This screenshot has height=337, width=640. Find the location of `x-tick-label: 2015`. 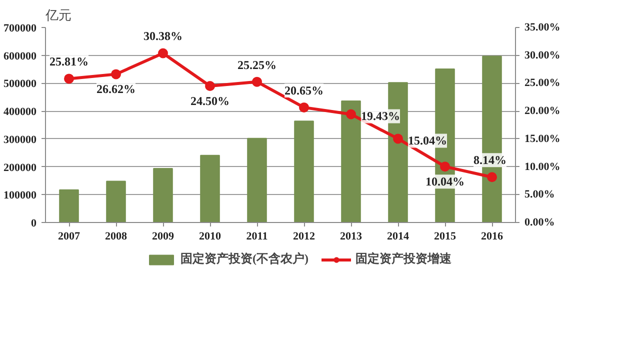

x-tick-label: 2015 is located at coordinates (445, 236).